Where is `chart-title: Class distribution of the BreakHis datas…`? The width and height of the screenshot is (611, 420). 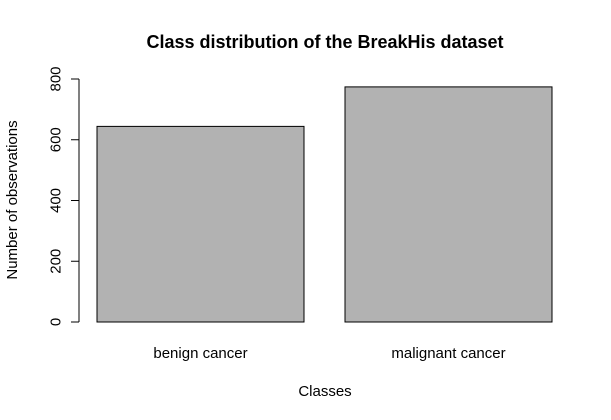 chart-title: Class distribution of the BreakHis datas… is located at coordinates (324, 42).